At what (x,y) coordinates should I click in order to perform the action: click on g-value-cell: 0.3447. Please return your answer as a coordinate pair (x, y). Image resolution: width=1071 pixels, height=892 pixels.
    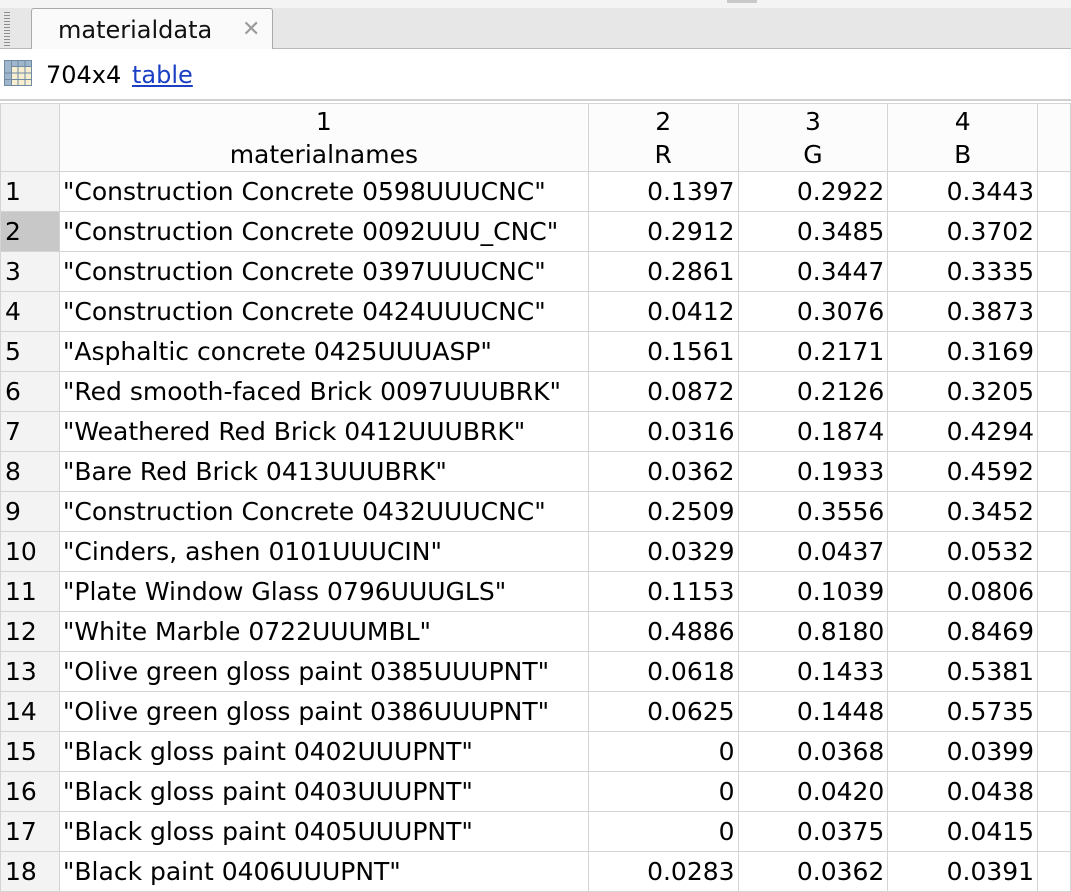
    Looking at the image, I should click on (813, 271).